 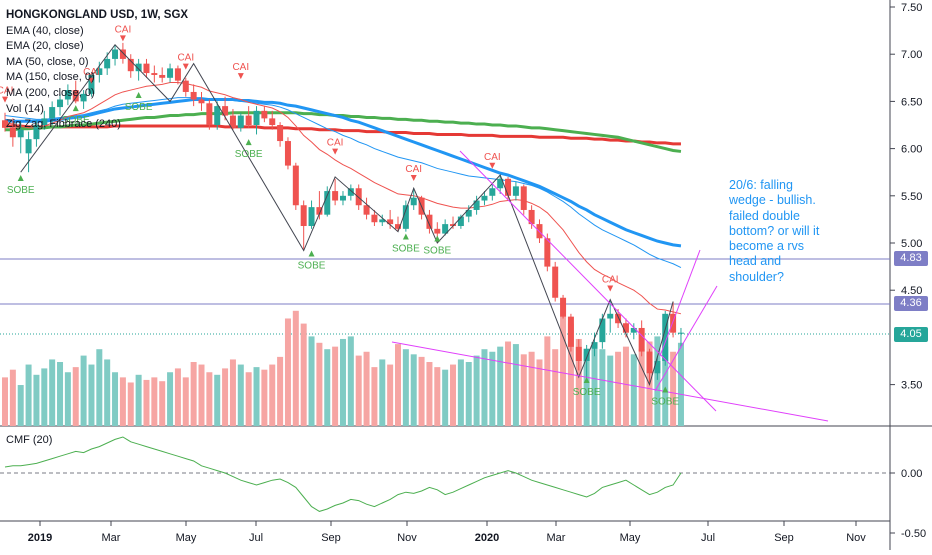 I want to click on legend-ema40: EMA (40, close), so click(x=45, y=30).